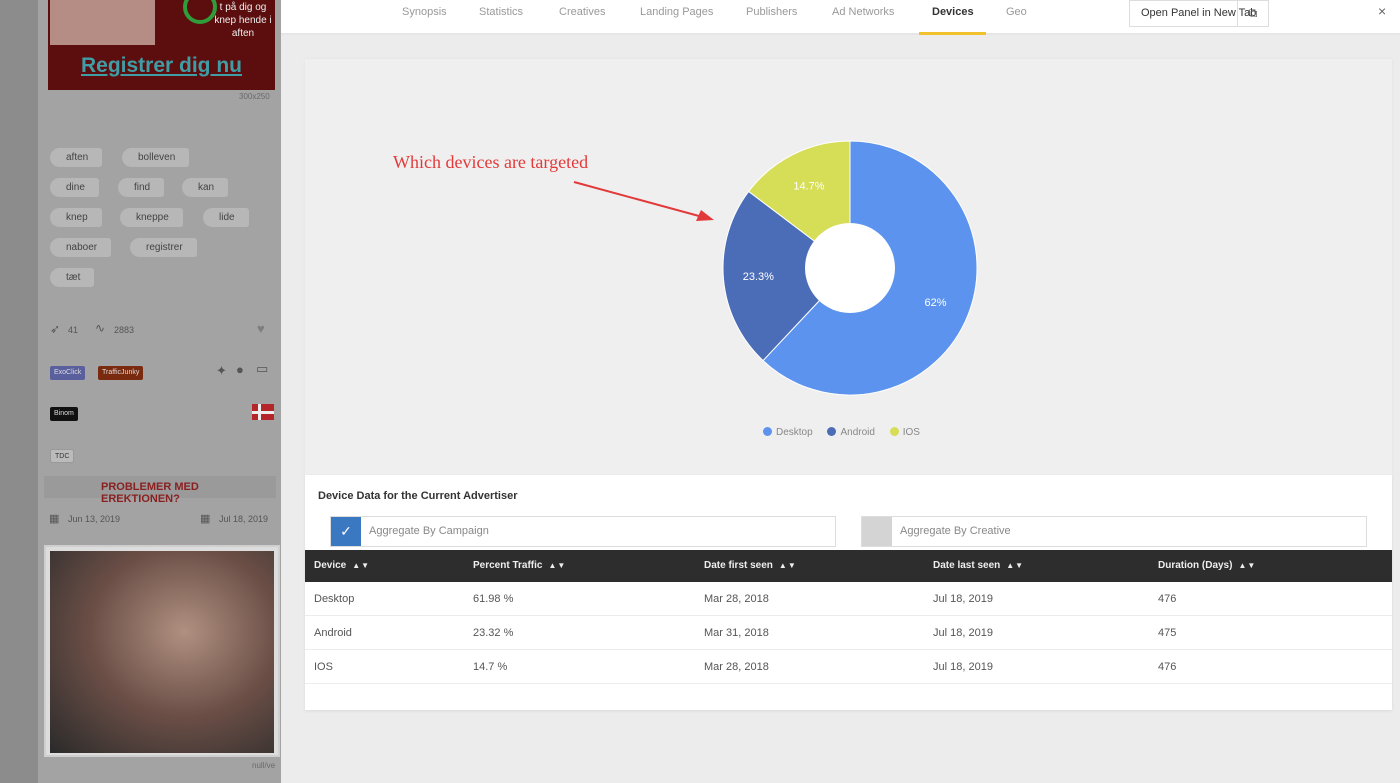 This screenshot has height=783, width=1400. Describe the element at coordinates (81, 247) in the screenshot. I see `tag: naboer` at that location.